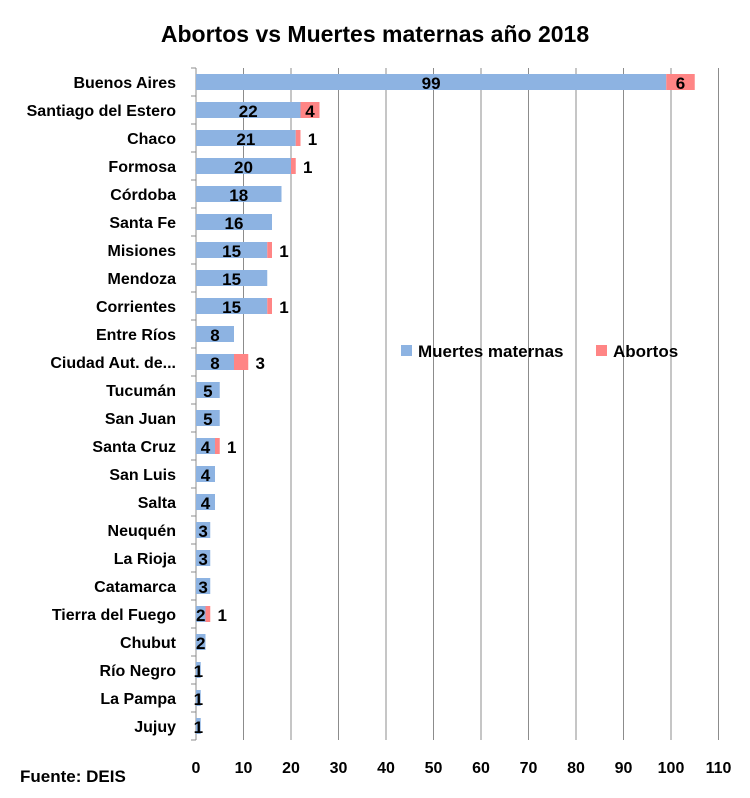 The image size is (750, 798). What do you see at coordinates (339, 768) in the screenshot?
I see `x-tick-label: 30` at bounding box center [339, 768].